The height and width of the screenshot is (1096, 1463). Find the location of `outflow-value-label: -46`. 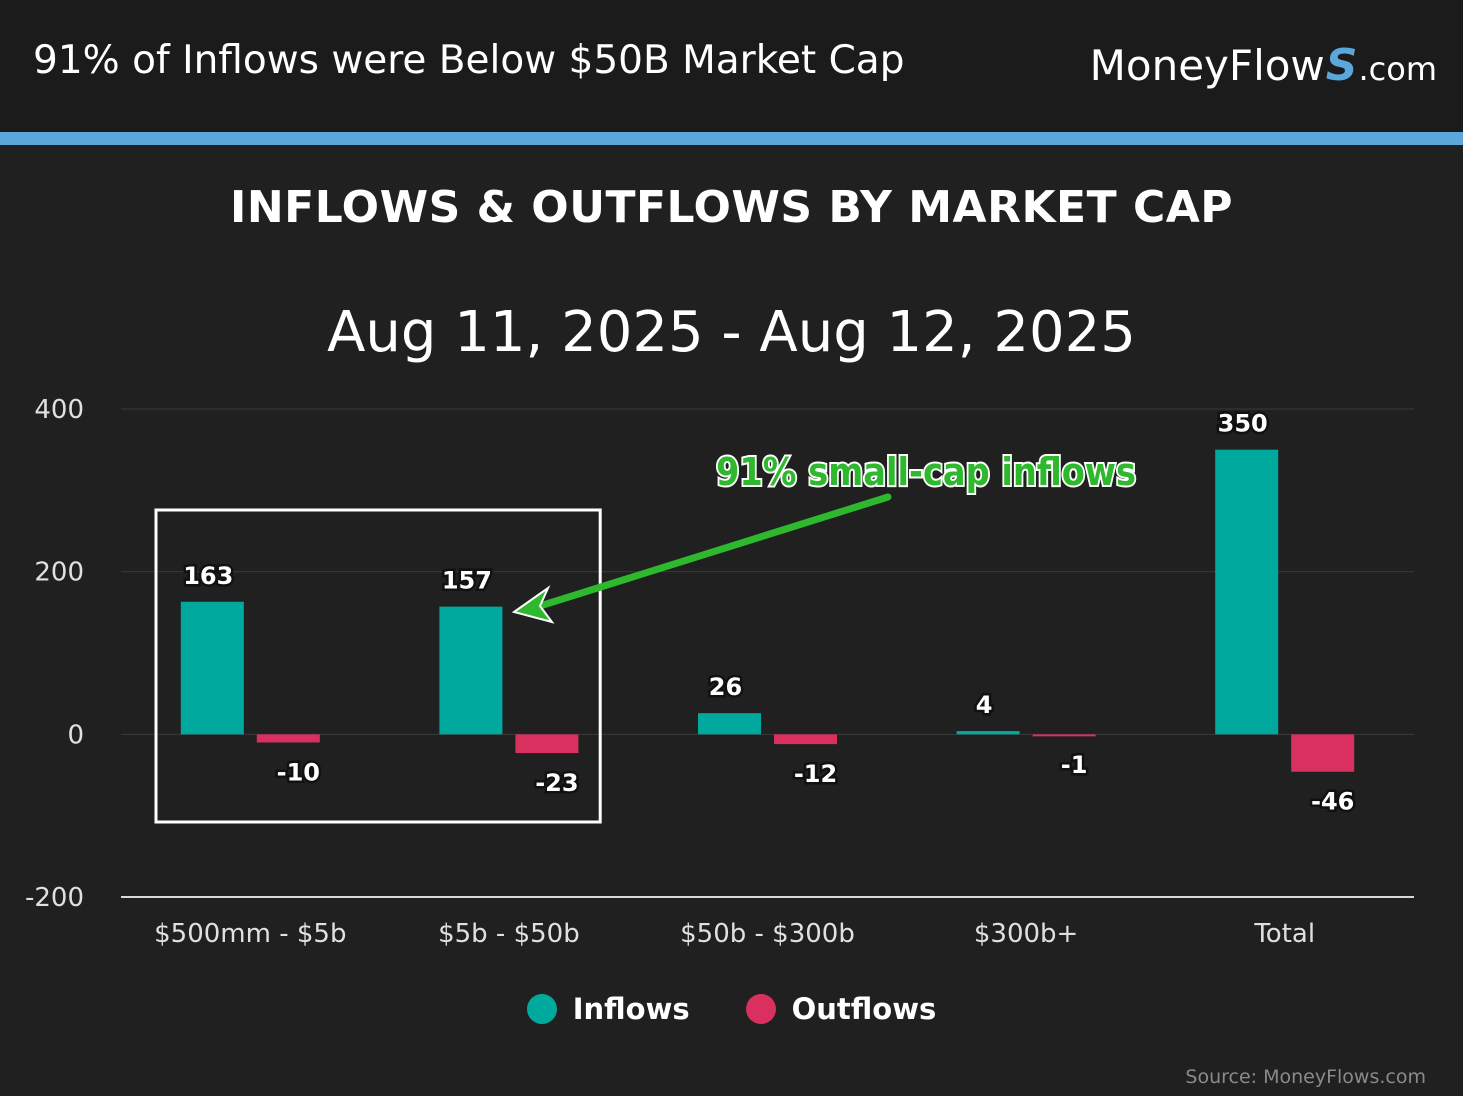

outflow-value-label: -46 is located at coordinates (1332, 802).